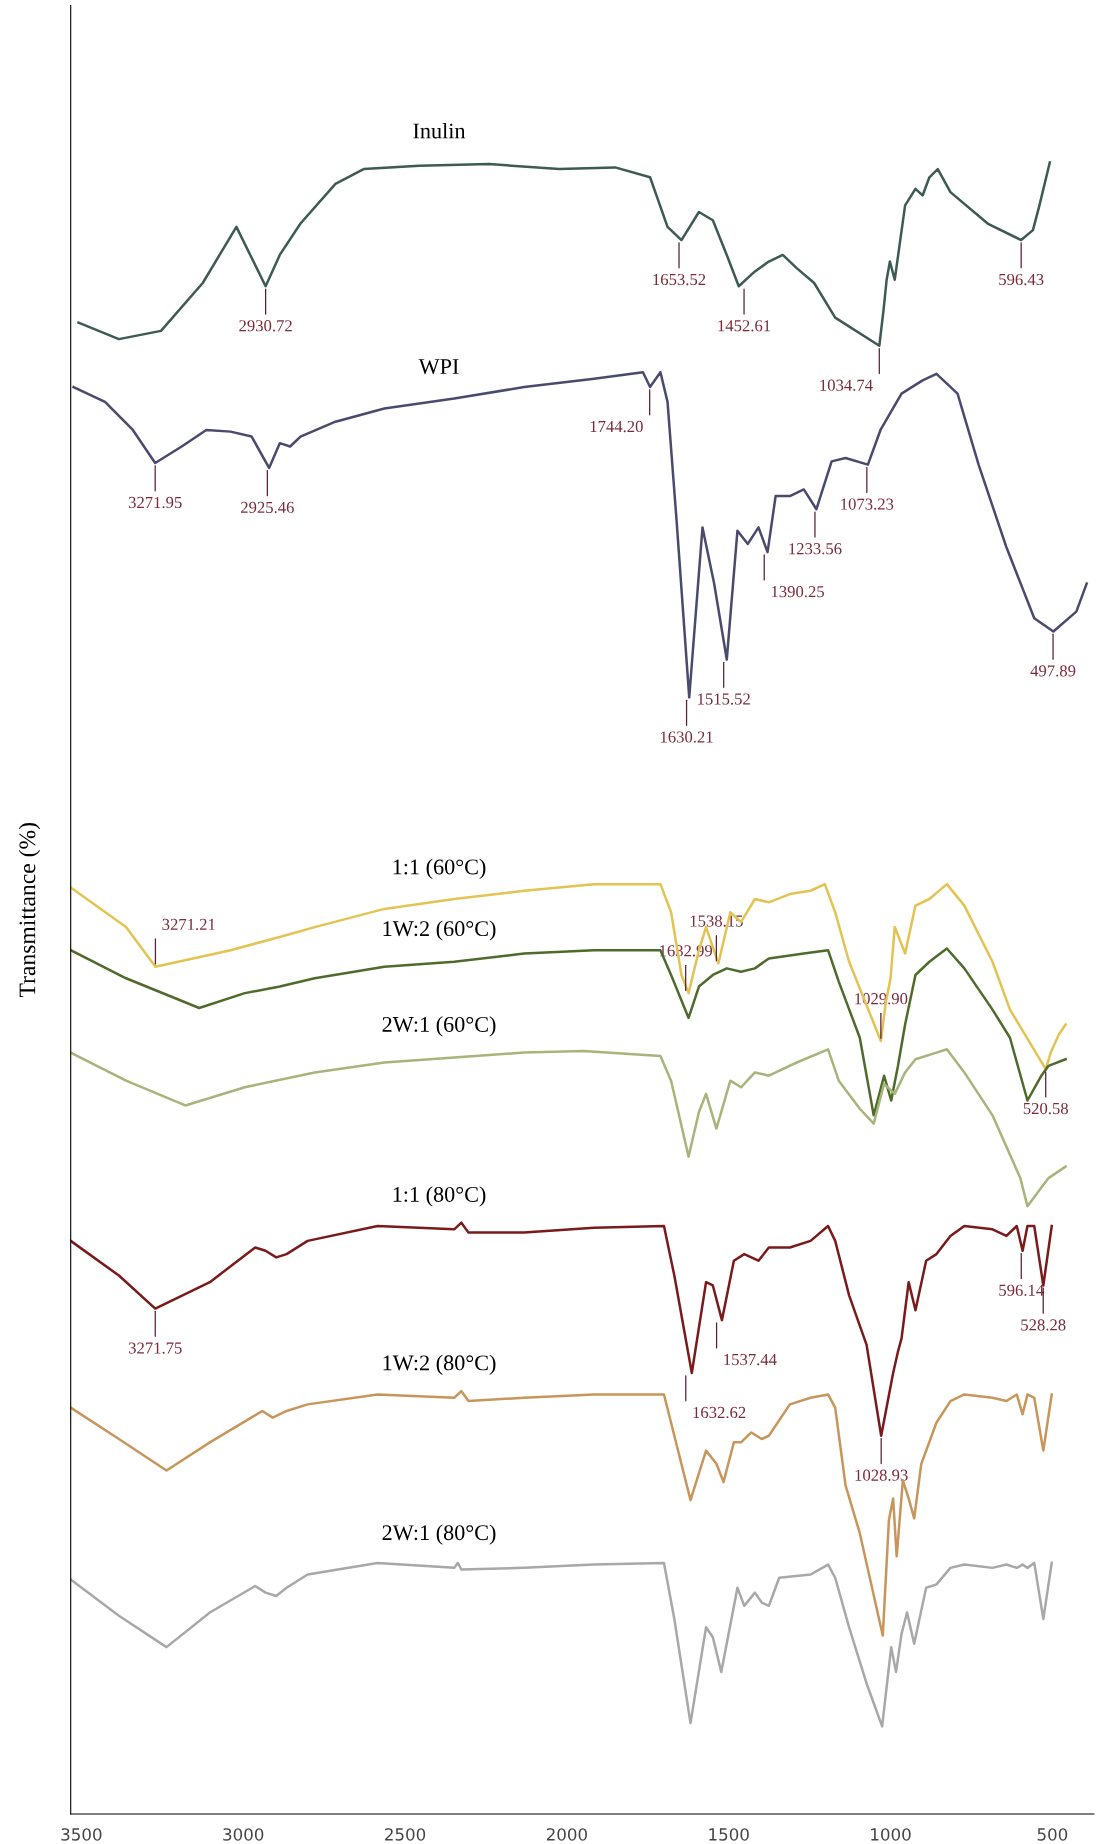 The width and height of the screenshot is (1096, 1844). I want to click on annotation: 1390.25, so click(797, 592).